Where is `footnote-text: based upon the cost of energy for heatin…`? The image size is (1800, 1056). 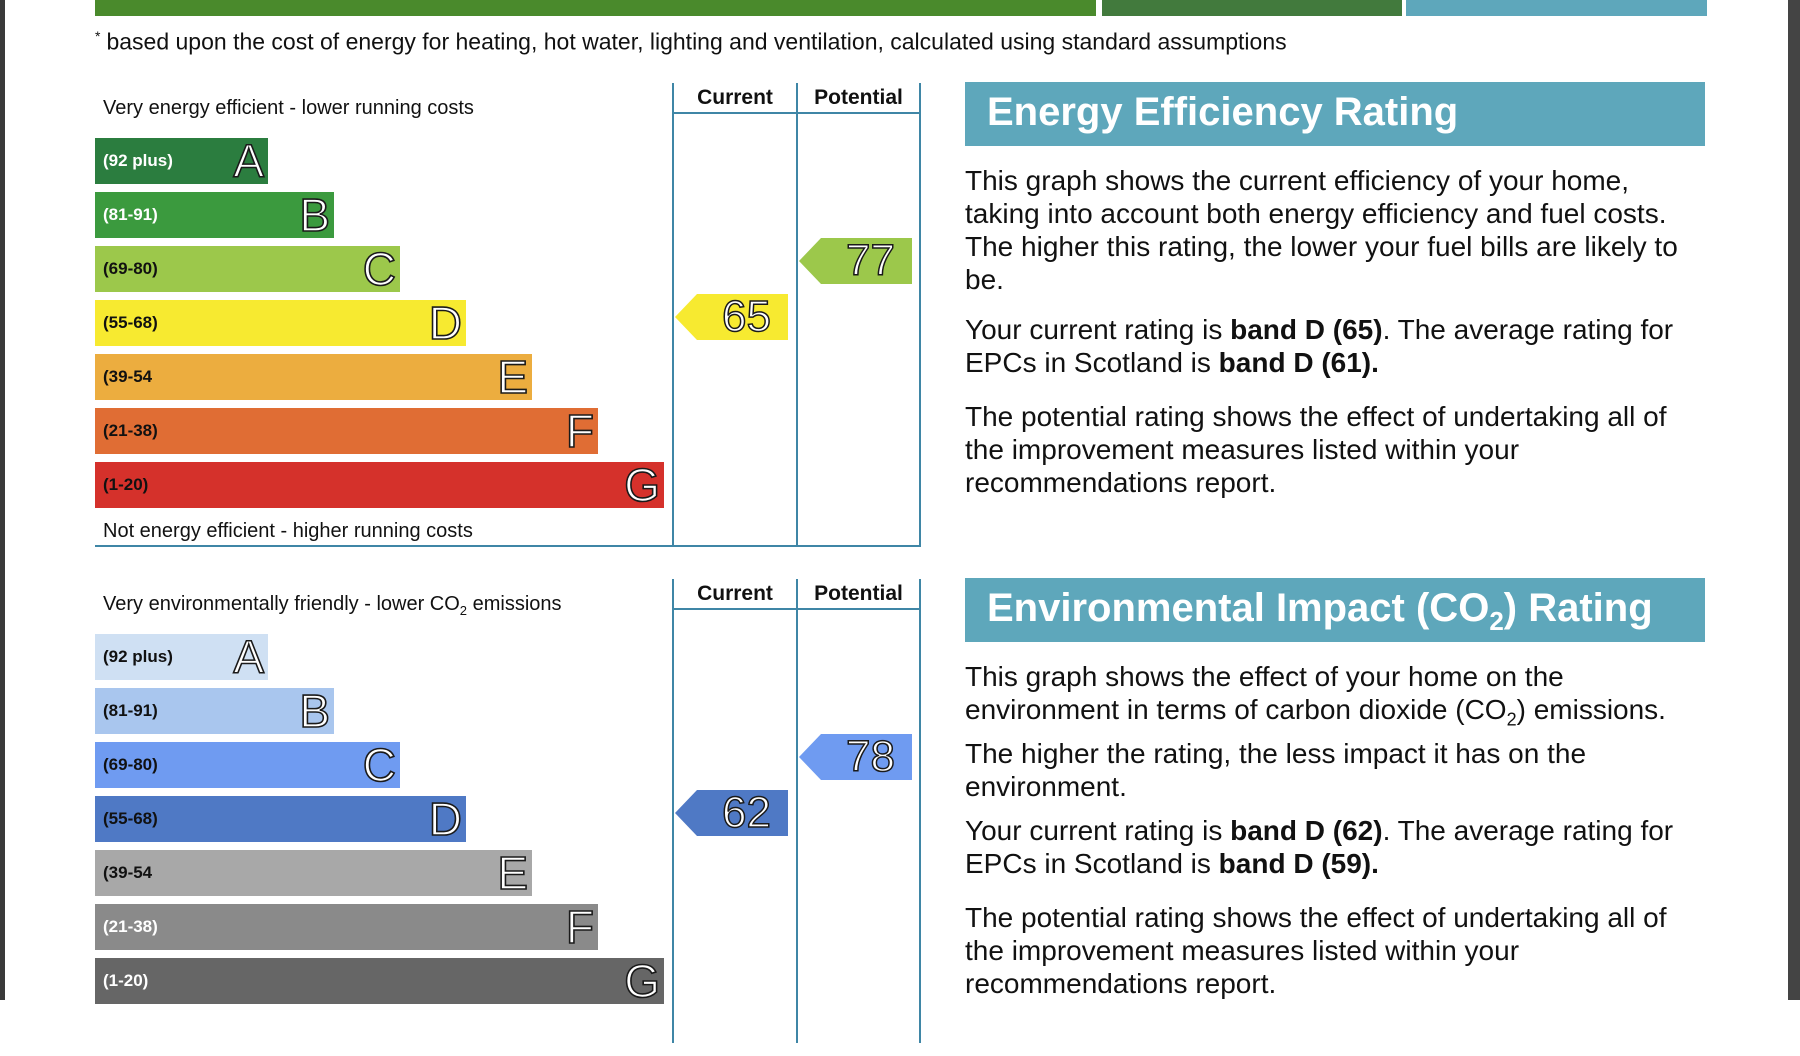 footnote-text: based upon the cost of energy for heatin… is located at coordinates (696, 41).